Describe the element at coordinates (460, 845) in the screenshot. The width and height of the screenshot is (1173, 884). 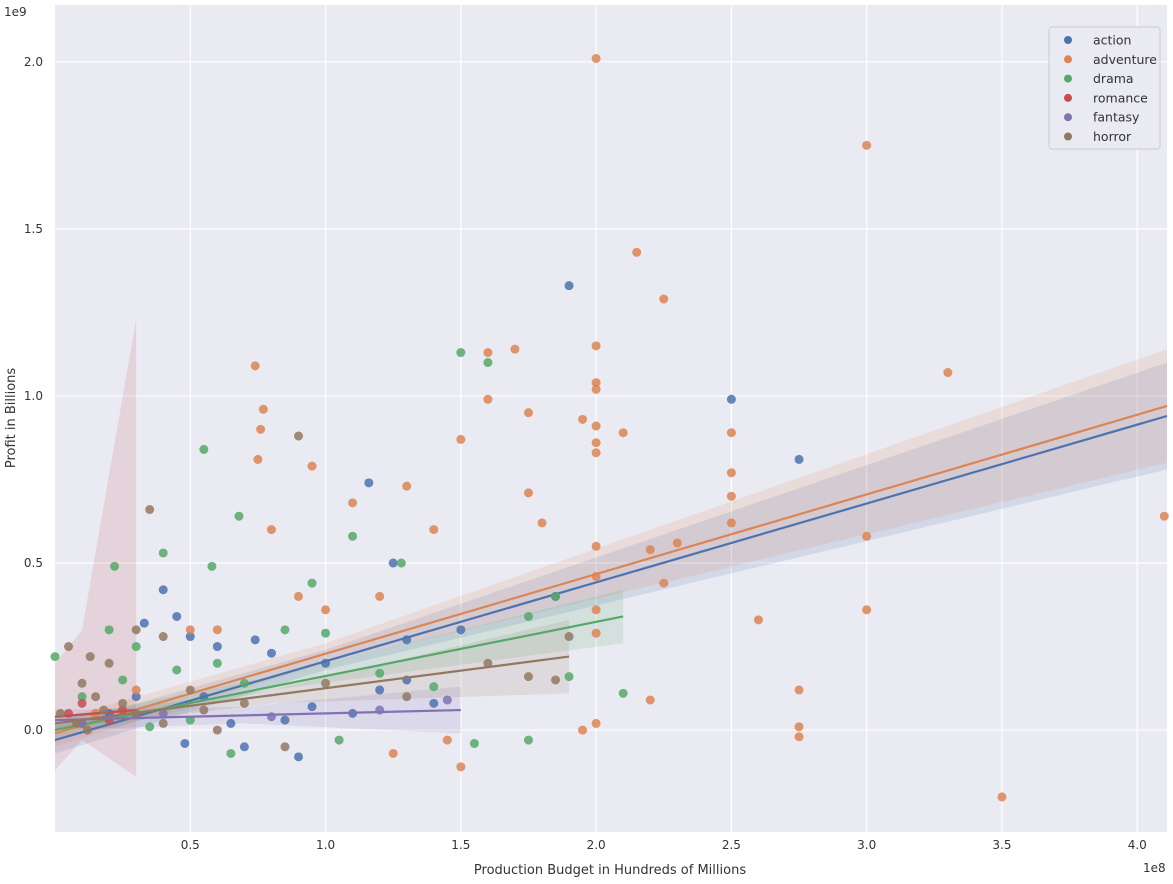
I see `x-tick-label: 1.5` at that location.